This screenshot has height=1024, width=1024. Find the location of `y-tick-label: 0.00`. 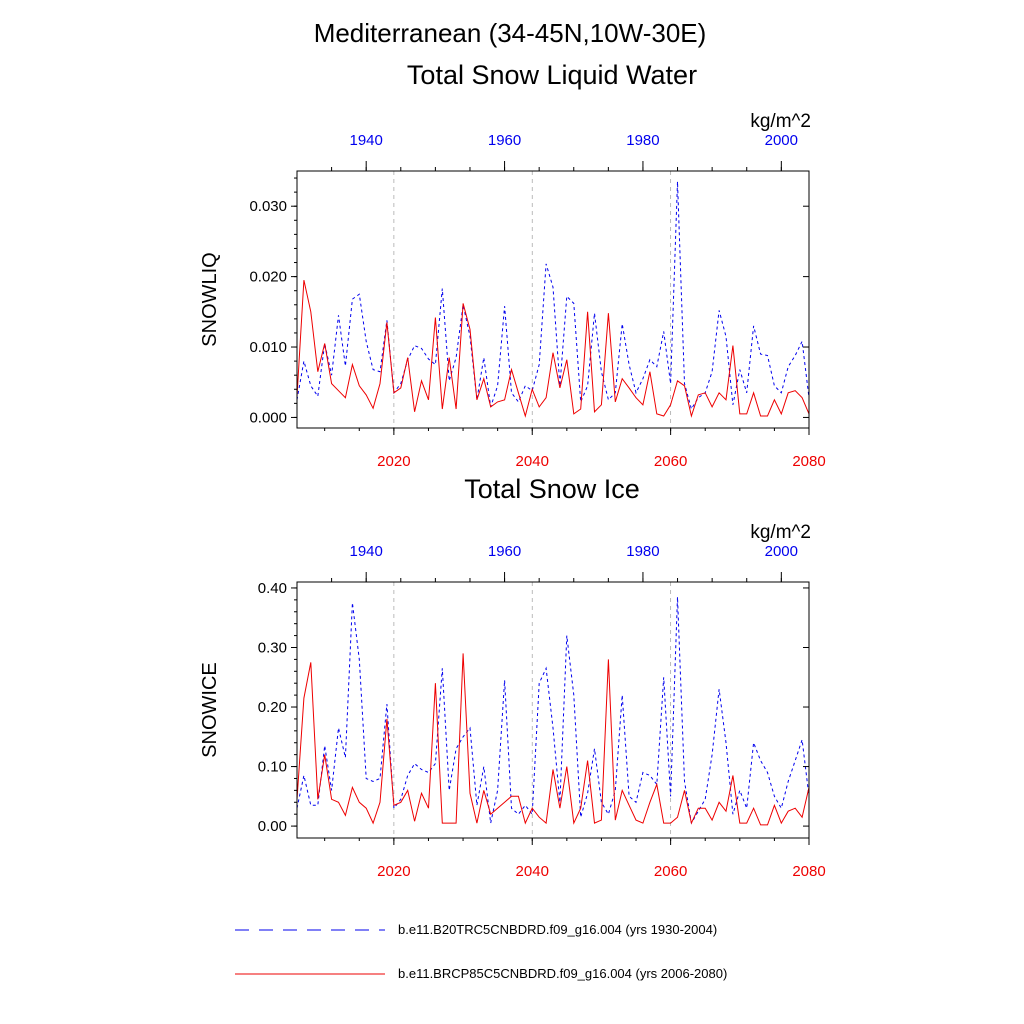

y-tick-label: 0.00 is located at coordinates (272, 826).